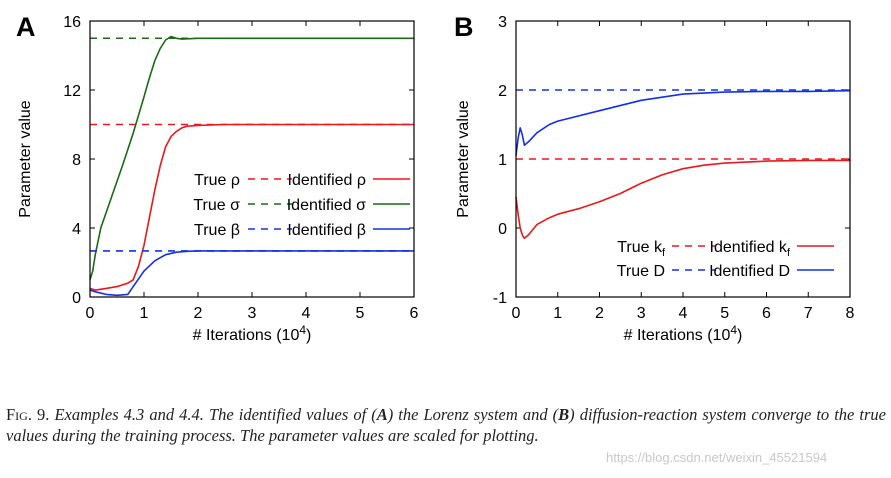 This screenshot has height=478, width=891. Describe the element at coordinates (302, 330) in the screenshot. I see `panel-a-x-axis-label-sup: 4` at that location.